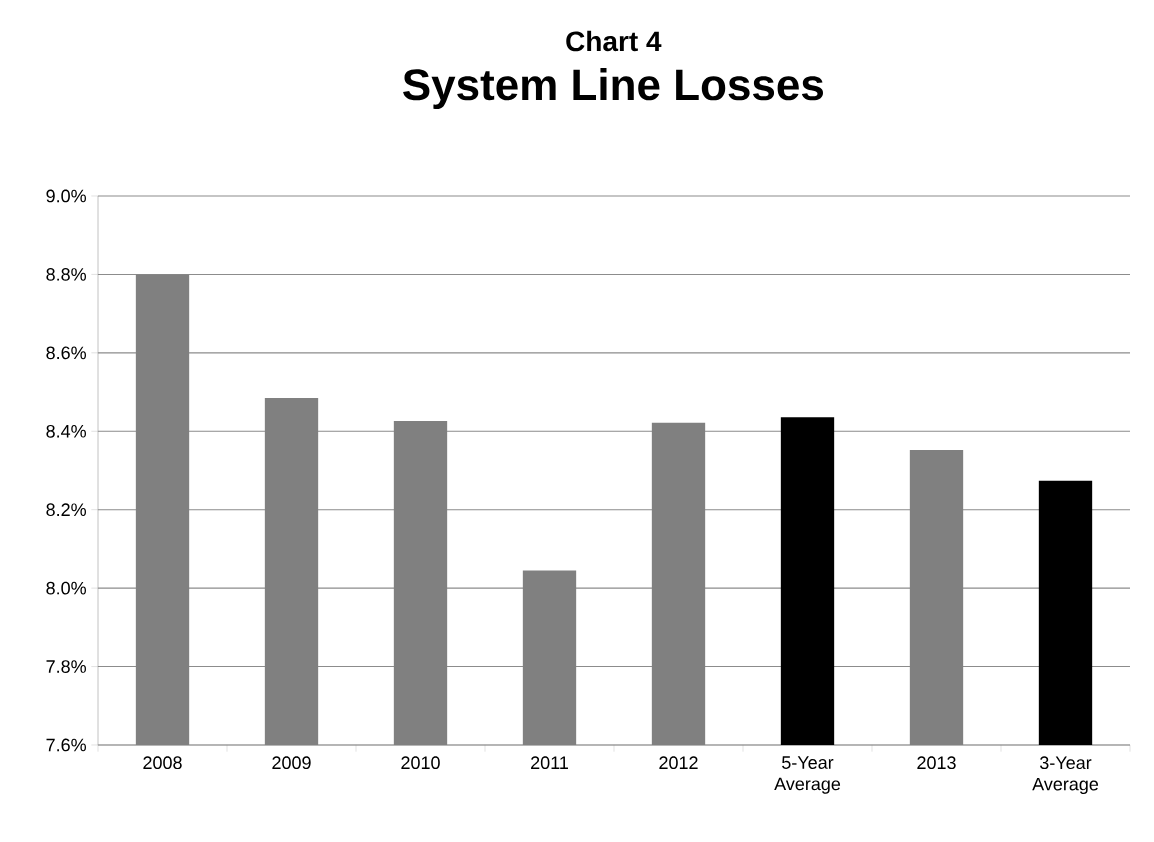 This screenshot has height=842, width=1154. Describe the element at coordinates (614, 41) in the screenshot. I see `chart-title: Chart 4` at that location.